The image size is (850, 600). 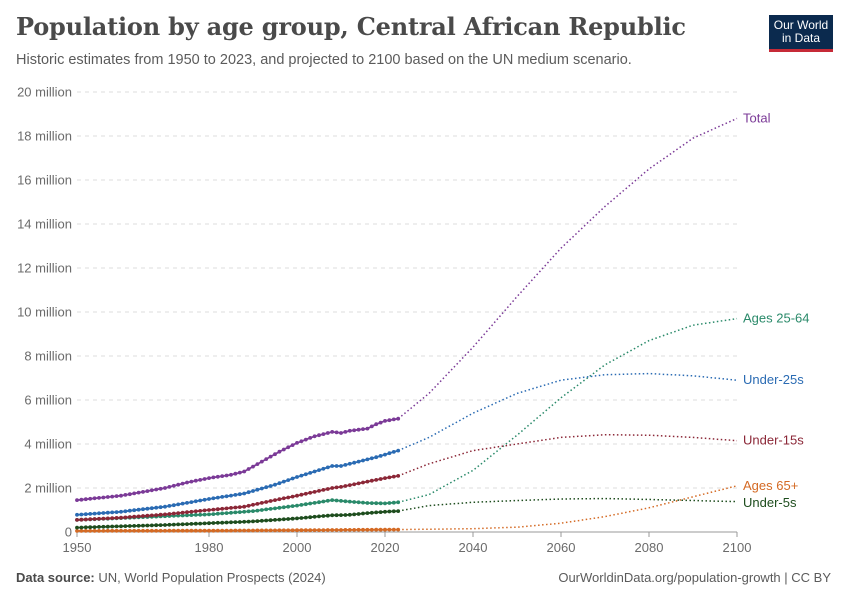 What do you see at coordinates (473, 547) in the screenshot?
I see `x-tick-label: 2040` at bounding box center [473, 547].